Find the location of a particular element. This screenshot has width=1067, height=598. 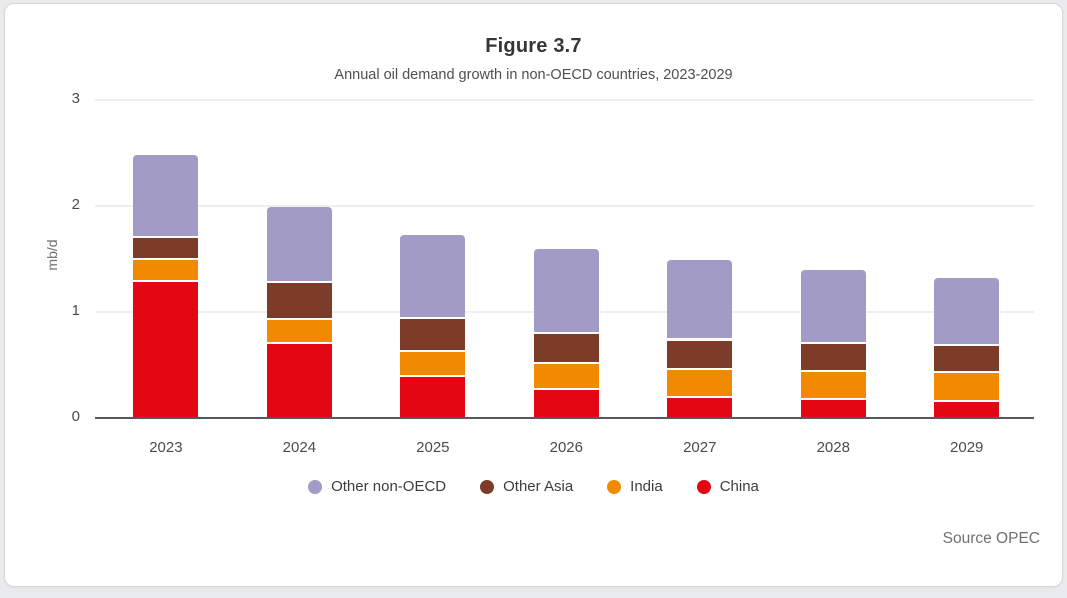

bar-segment-china-2023 is located at coordinates (166, 349).